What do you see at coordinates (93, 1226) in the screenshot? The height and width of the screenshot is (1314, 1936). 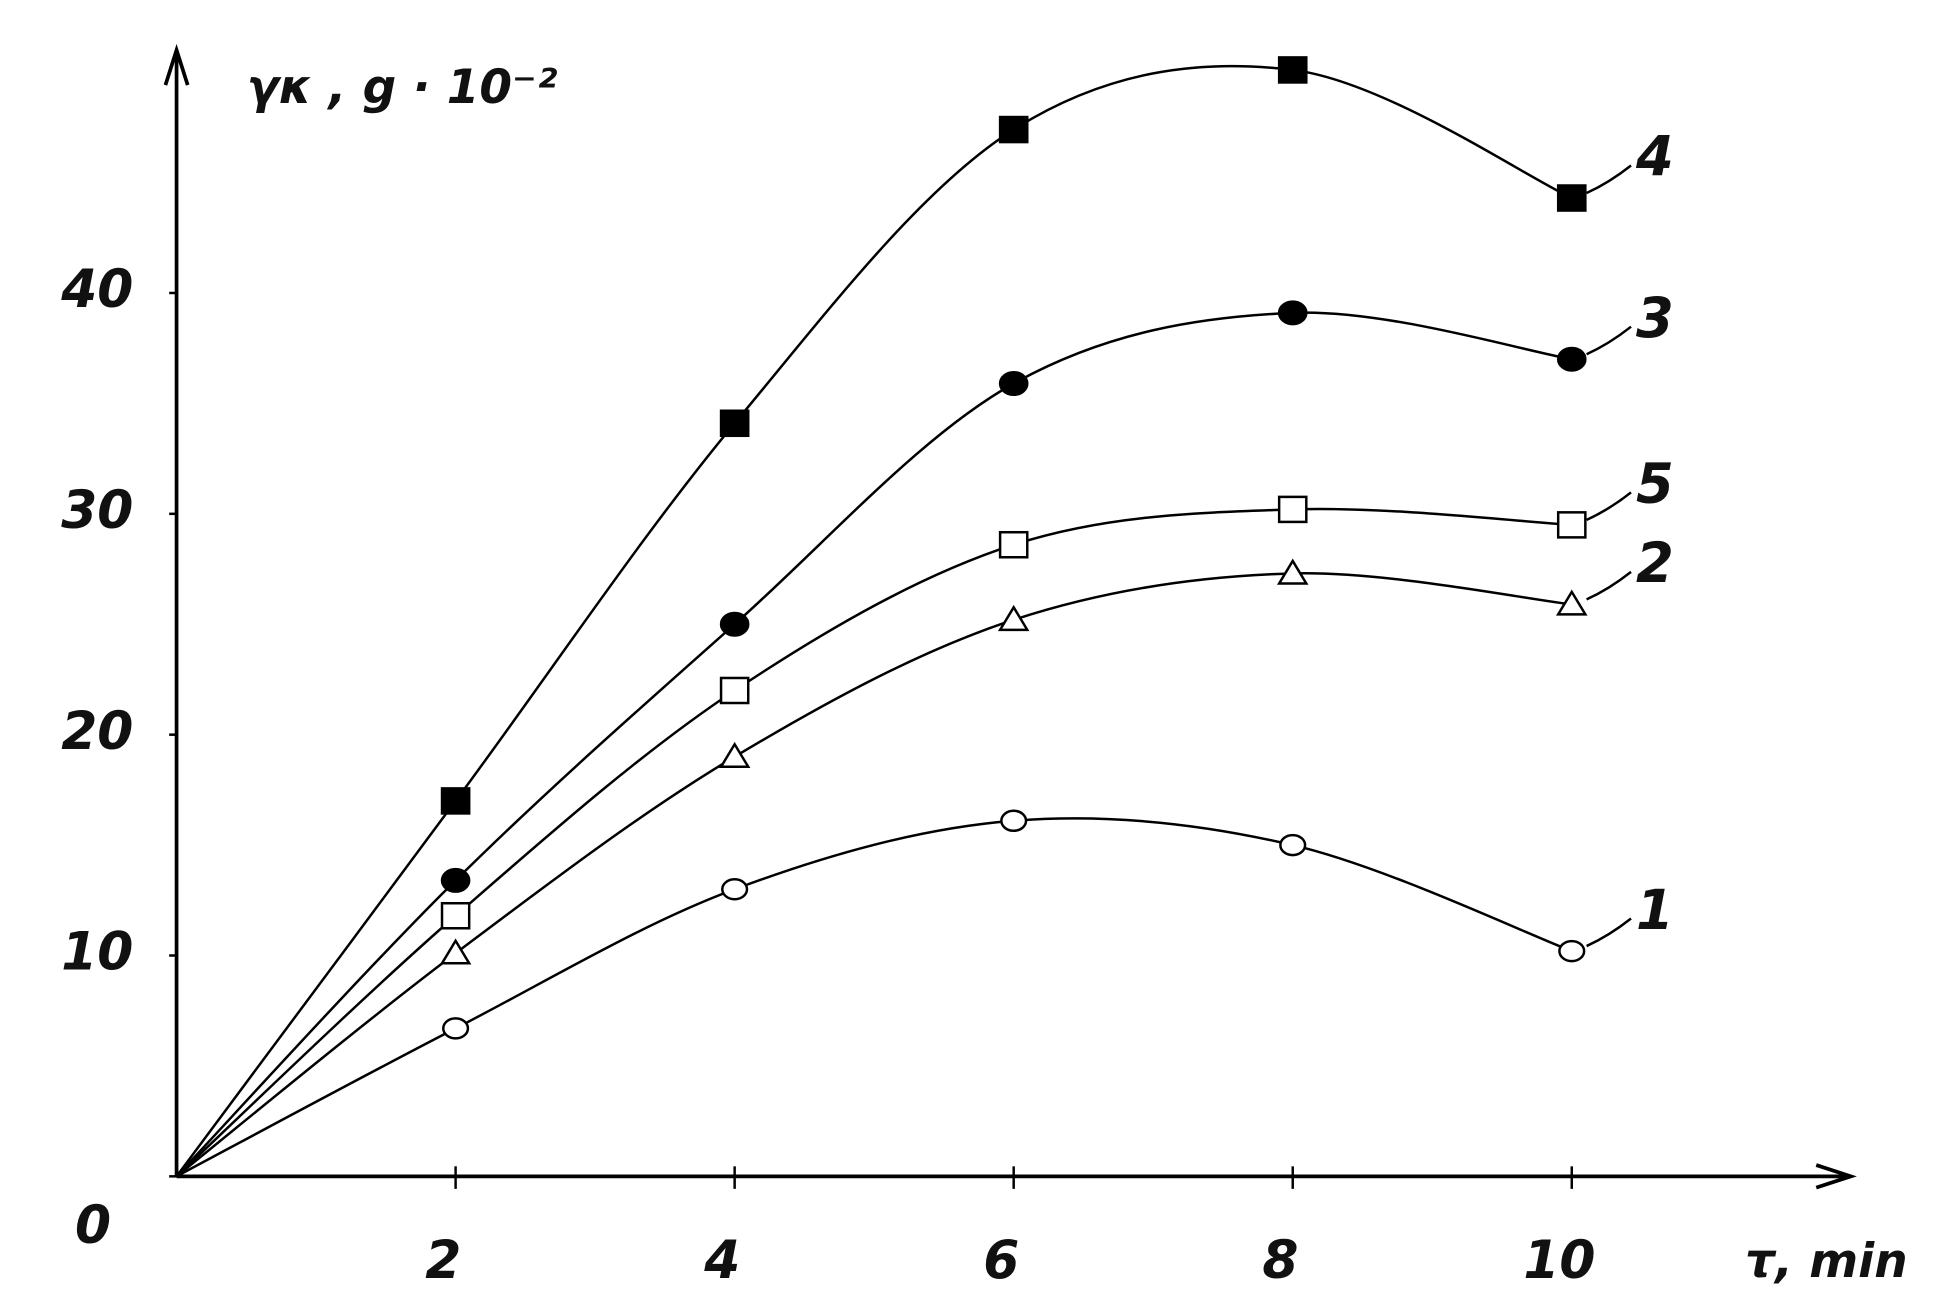 I see `y-tick-label: 0` at bounding box center [93, 1226].